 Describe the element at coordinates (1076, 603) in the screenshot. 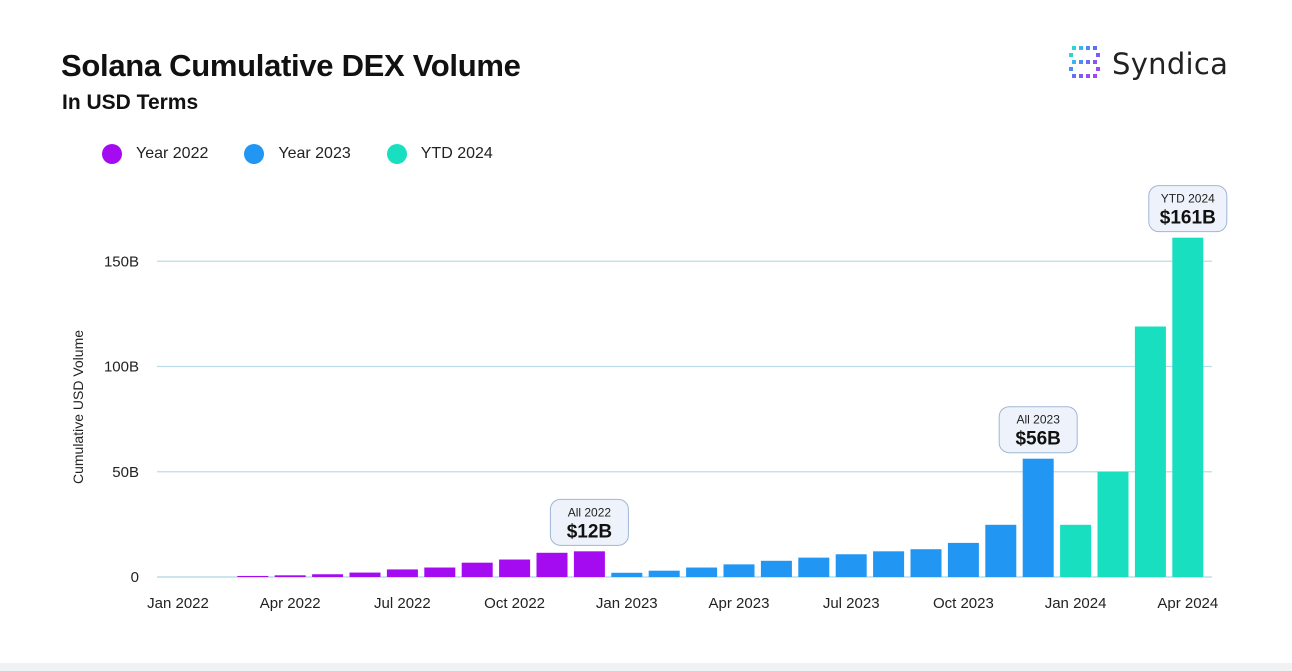

I see `x-tick-label: Jan 2024` at that location.